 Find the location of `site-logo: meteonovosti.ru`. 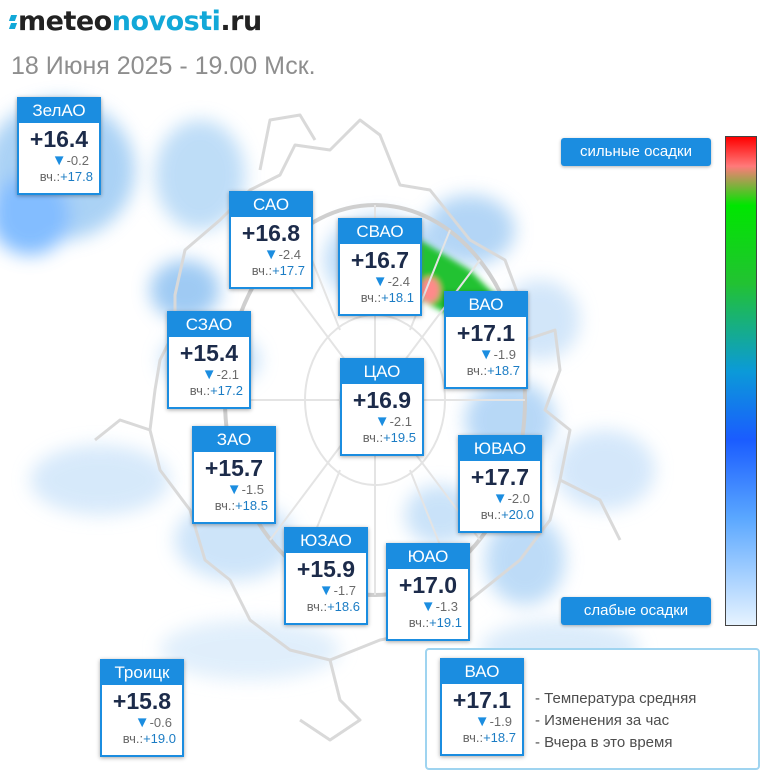

site-logo: meteonovosti.ru is located at coordinates (135, 21).